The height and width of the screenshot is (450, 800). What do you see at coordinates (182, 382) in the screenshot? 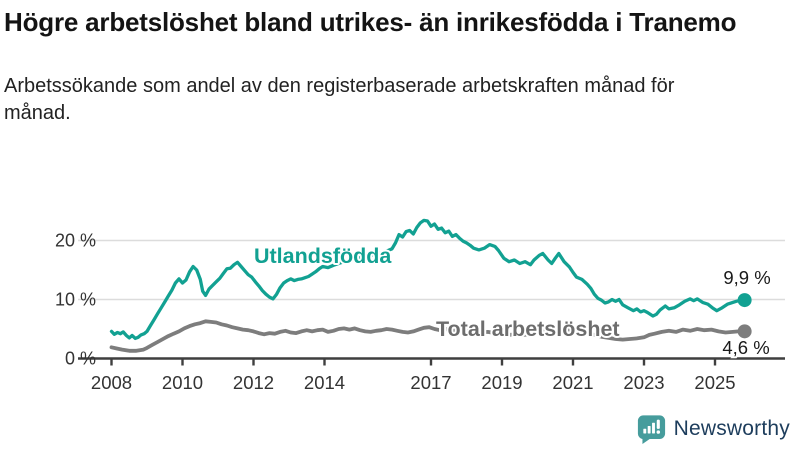
I see `x-tick-label: 2010` at bounding box center [182, 382].